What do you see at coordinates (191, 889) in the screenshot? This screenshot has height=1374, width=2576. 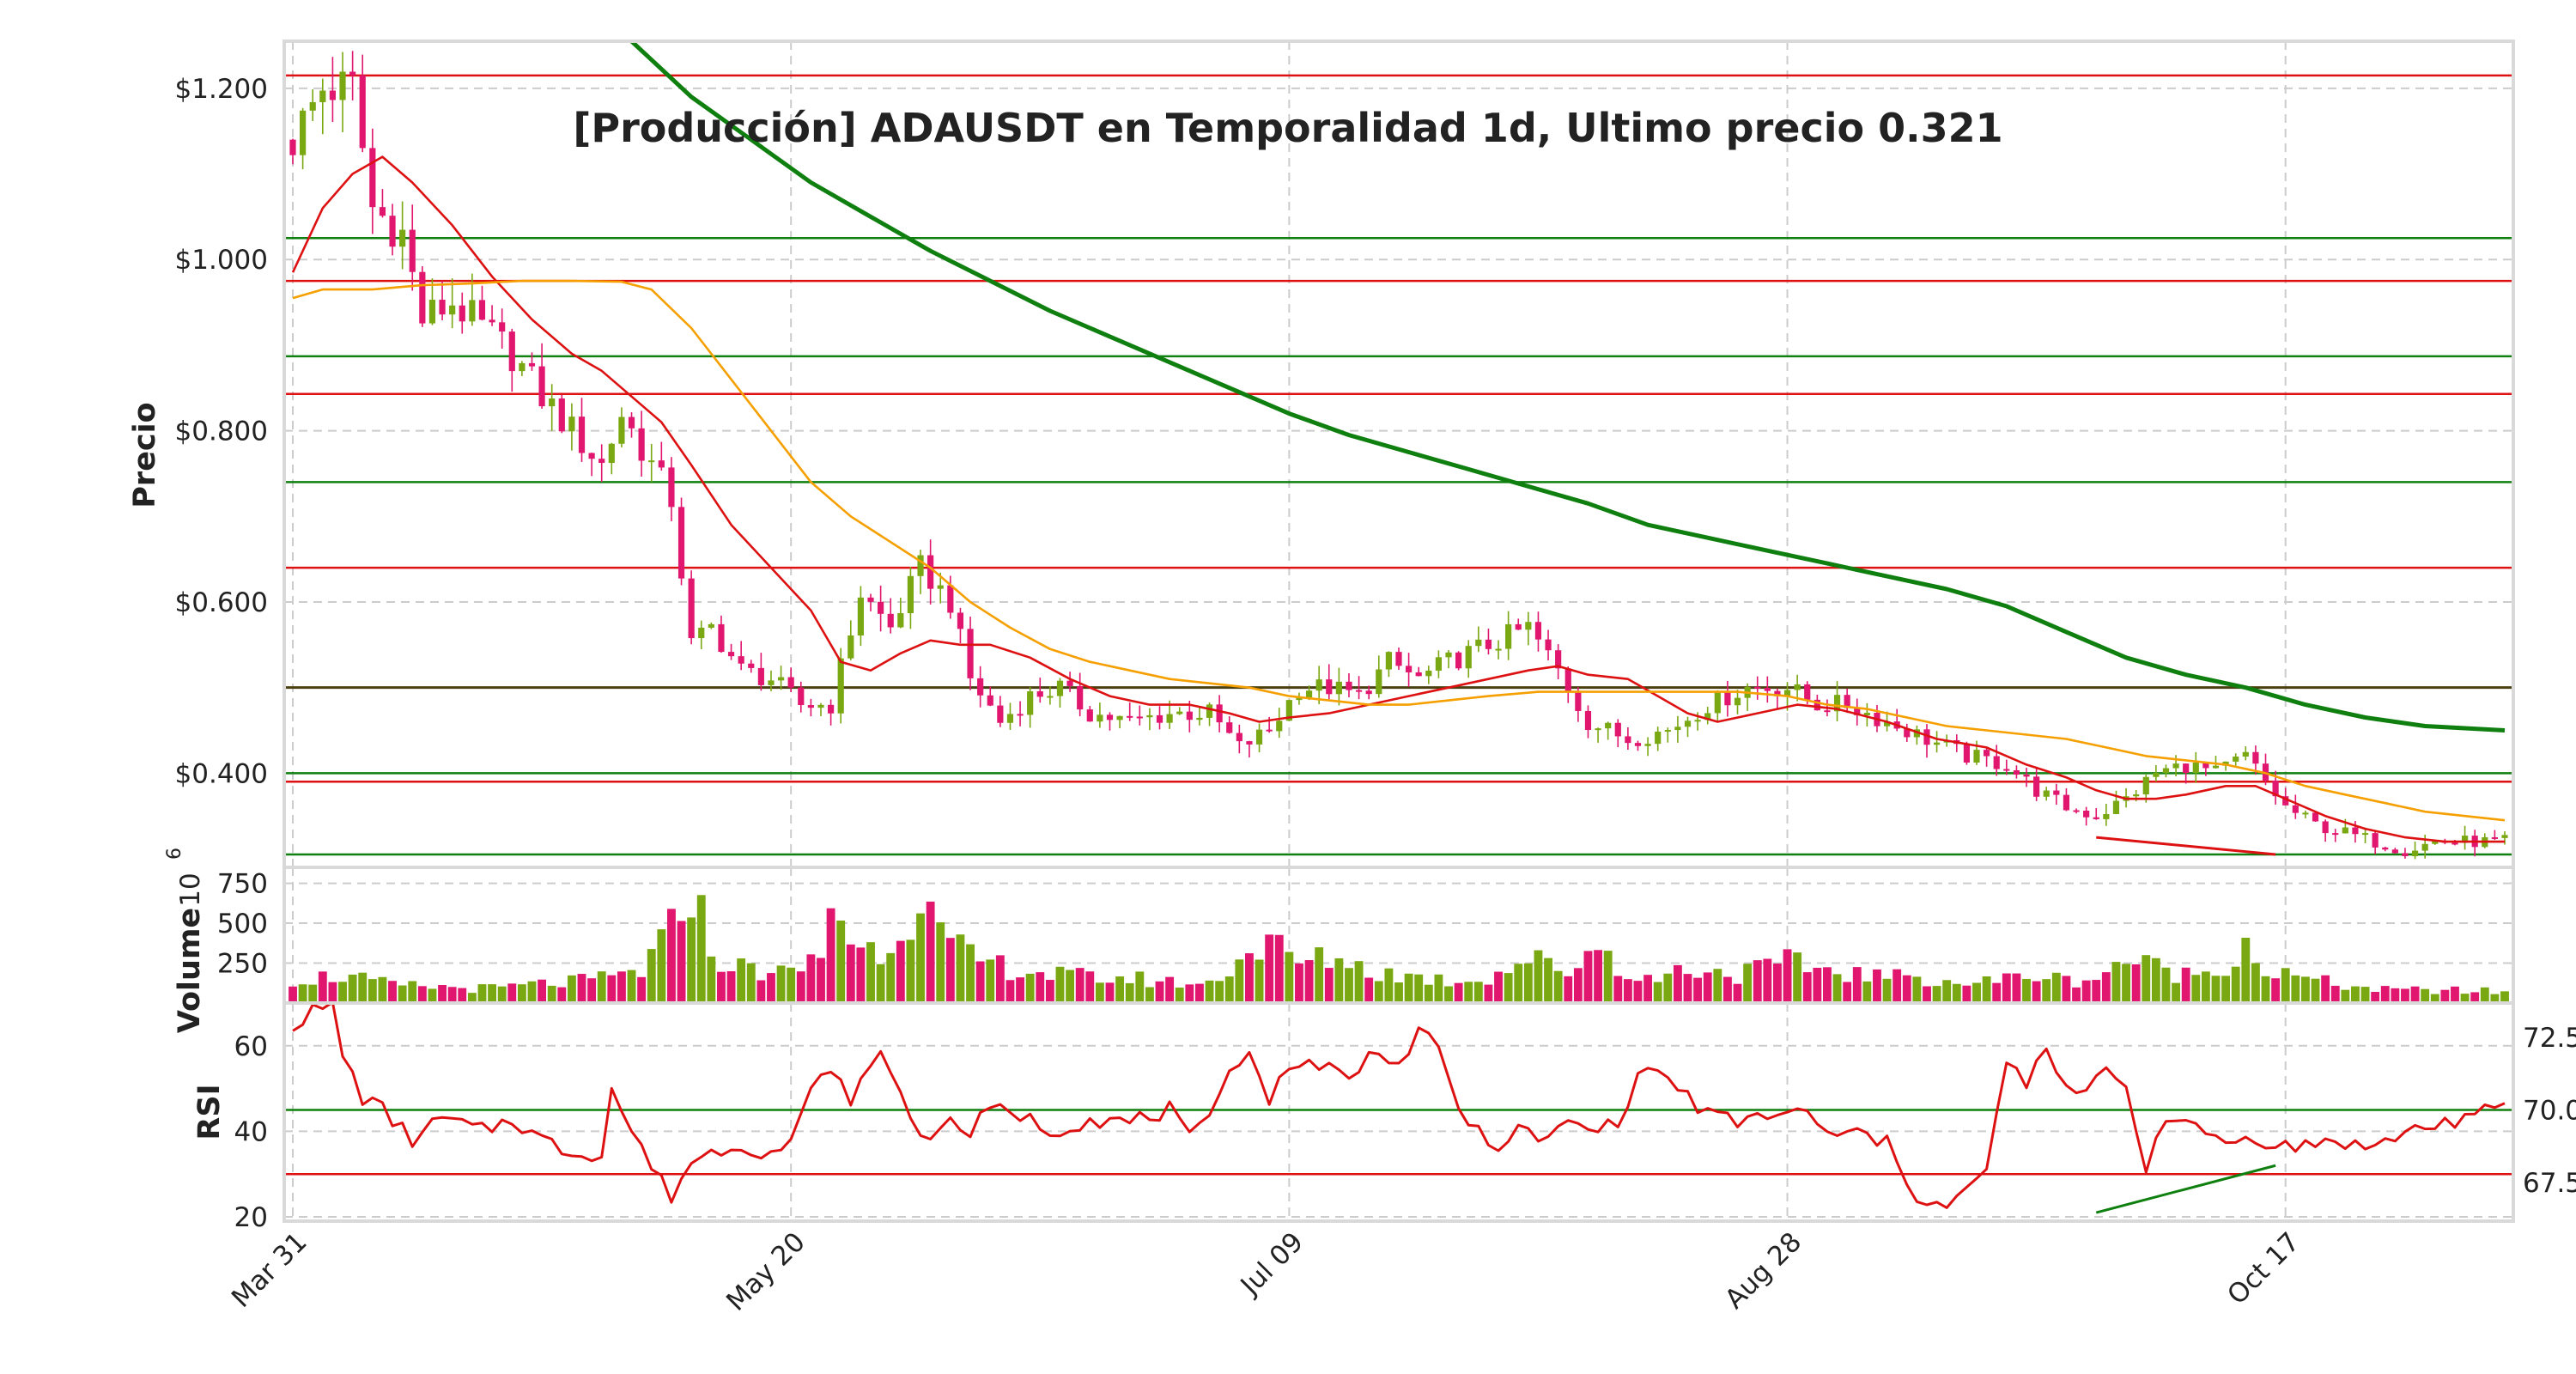 I see `volume-multiplier: 10` at bounding box center [191, 889].